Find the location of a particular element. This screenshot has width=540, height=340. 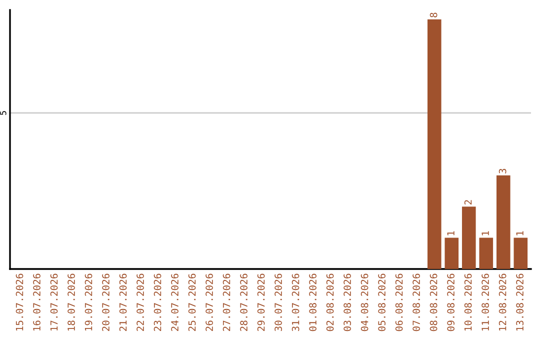

x-tick-label: 11.08.2026 is located at coordinates (485, 302).